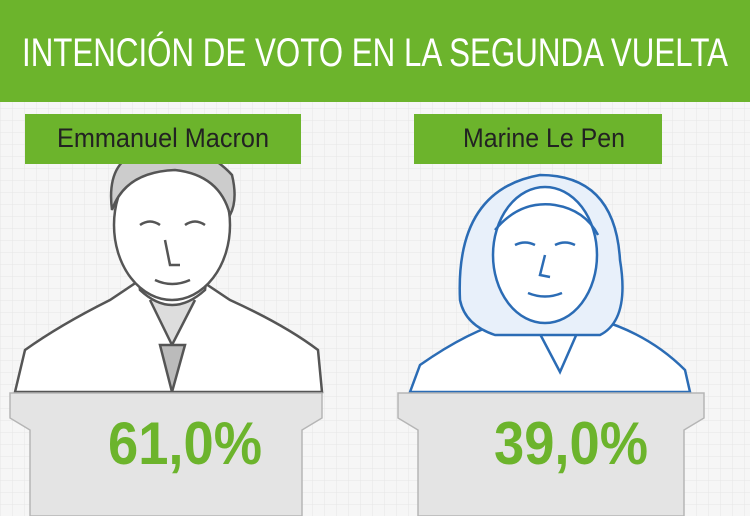 The image size is (750, 516). I want to click on candidate-name: Marine Le Pen, so click(544, 138).